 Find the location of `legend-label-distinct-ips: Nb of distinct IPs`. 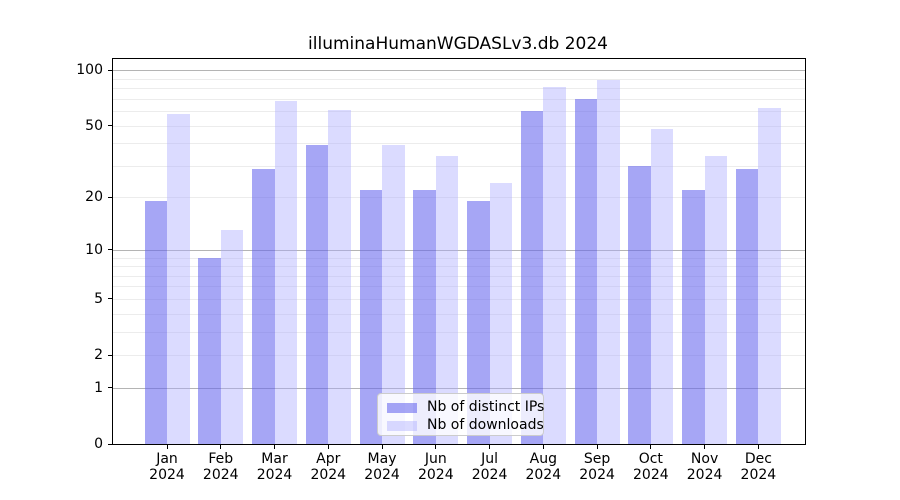

legend-label-distinct-ips: Nb of distinct IPs is located at coordinates (486, 407).